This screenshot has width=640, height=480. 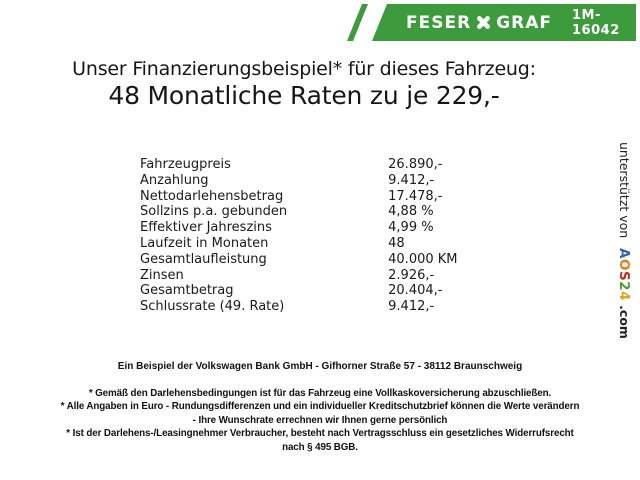 I want to click on aos24-logo: AOS24, so click(x=624, y=274).